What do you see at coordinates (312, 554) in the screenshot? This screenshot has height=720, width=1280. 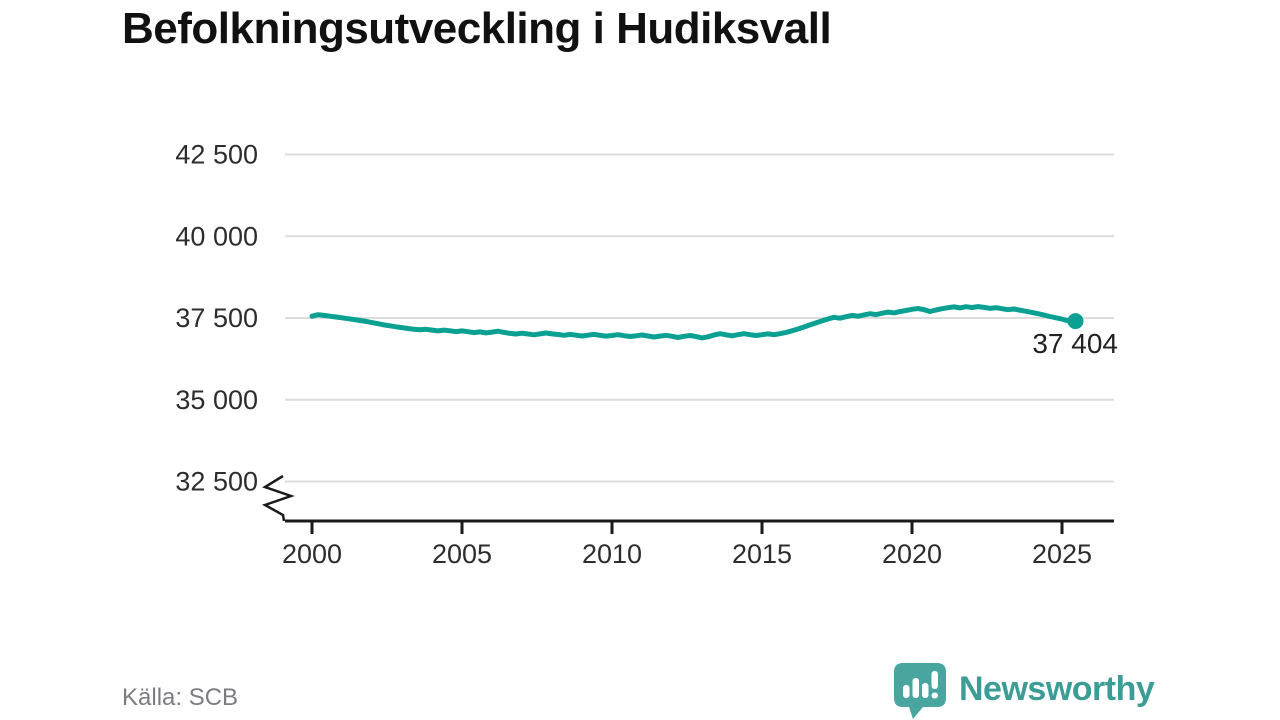 I see `x-axis-label: 2000` at bounding box center [312, 554].